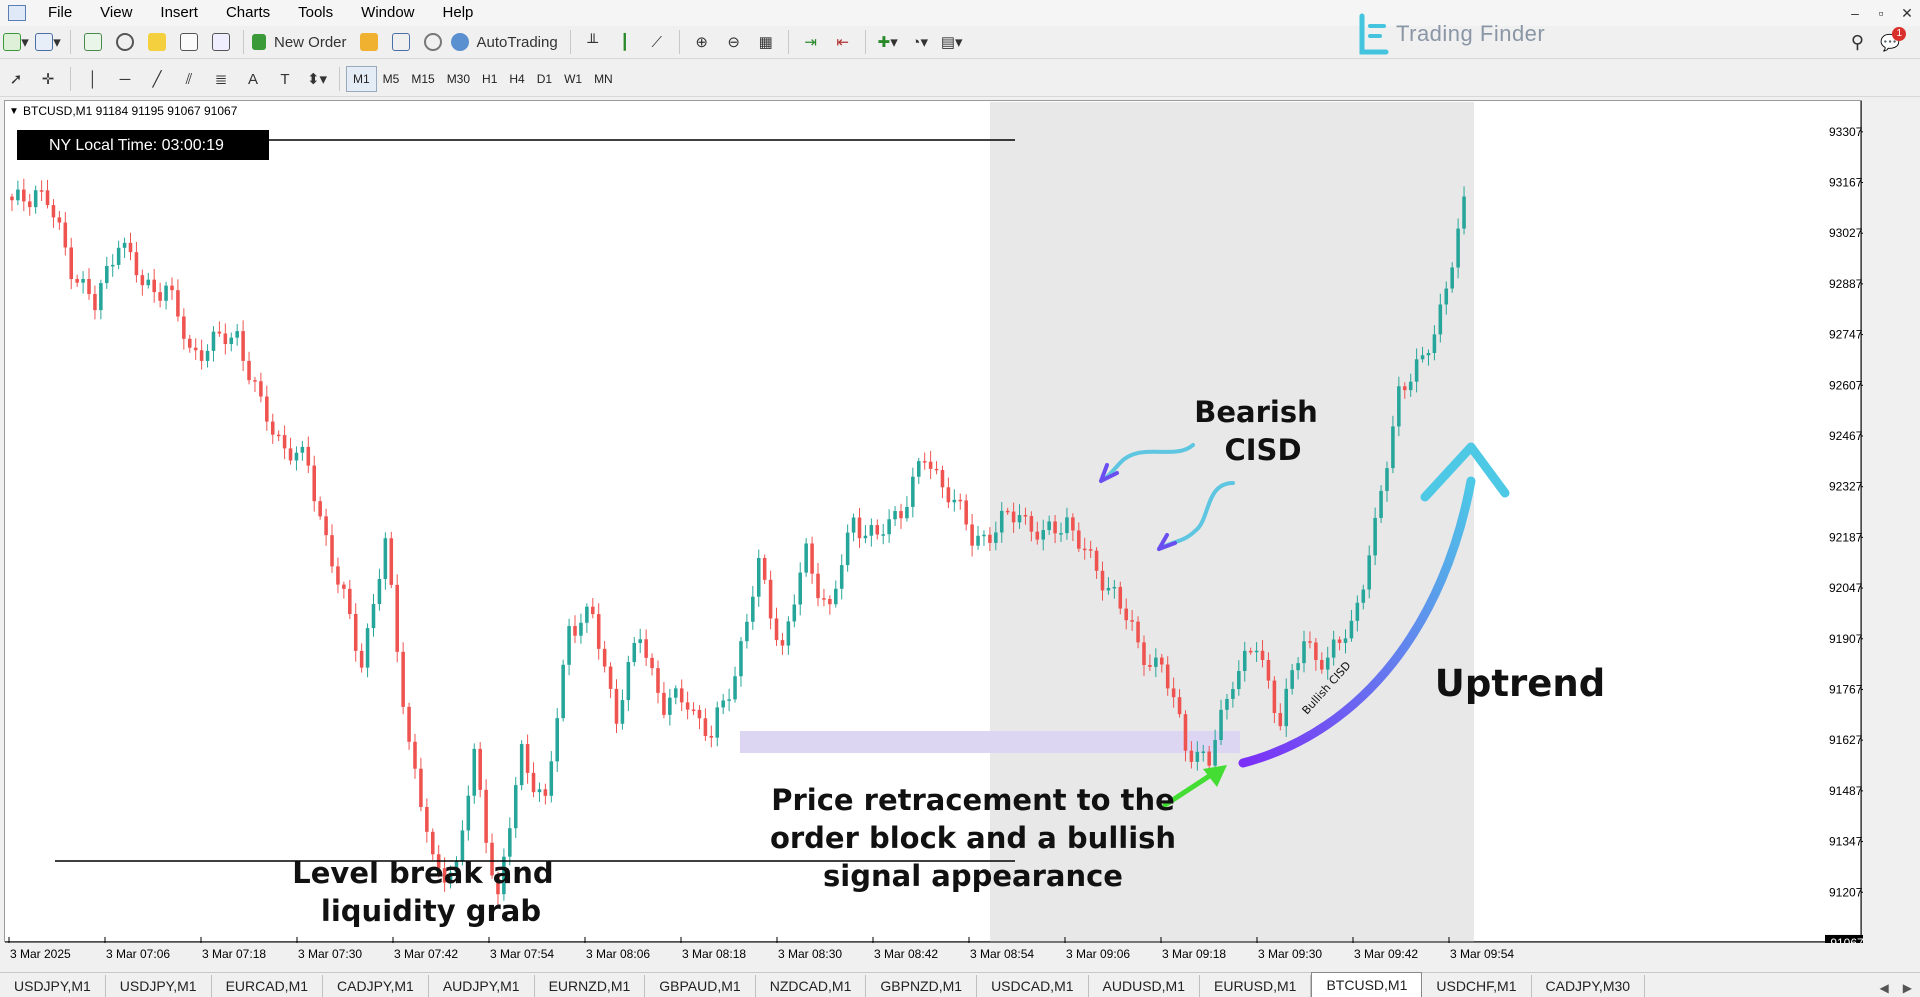 This screenshot has height=997, width=1920. What do you see at coordinates (1884, 988) in the screenshot?
I see `chevron-left-icon: ◀` at bounding box center [1884, 988].